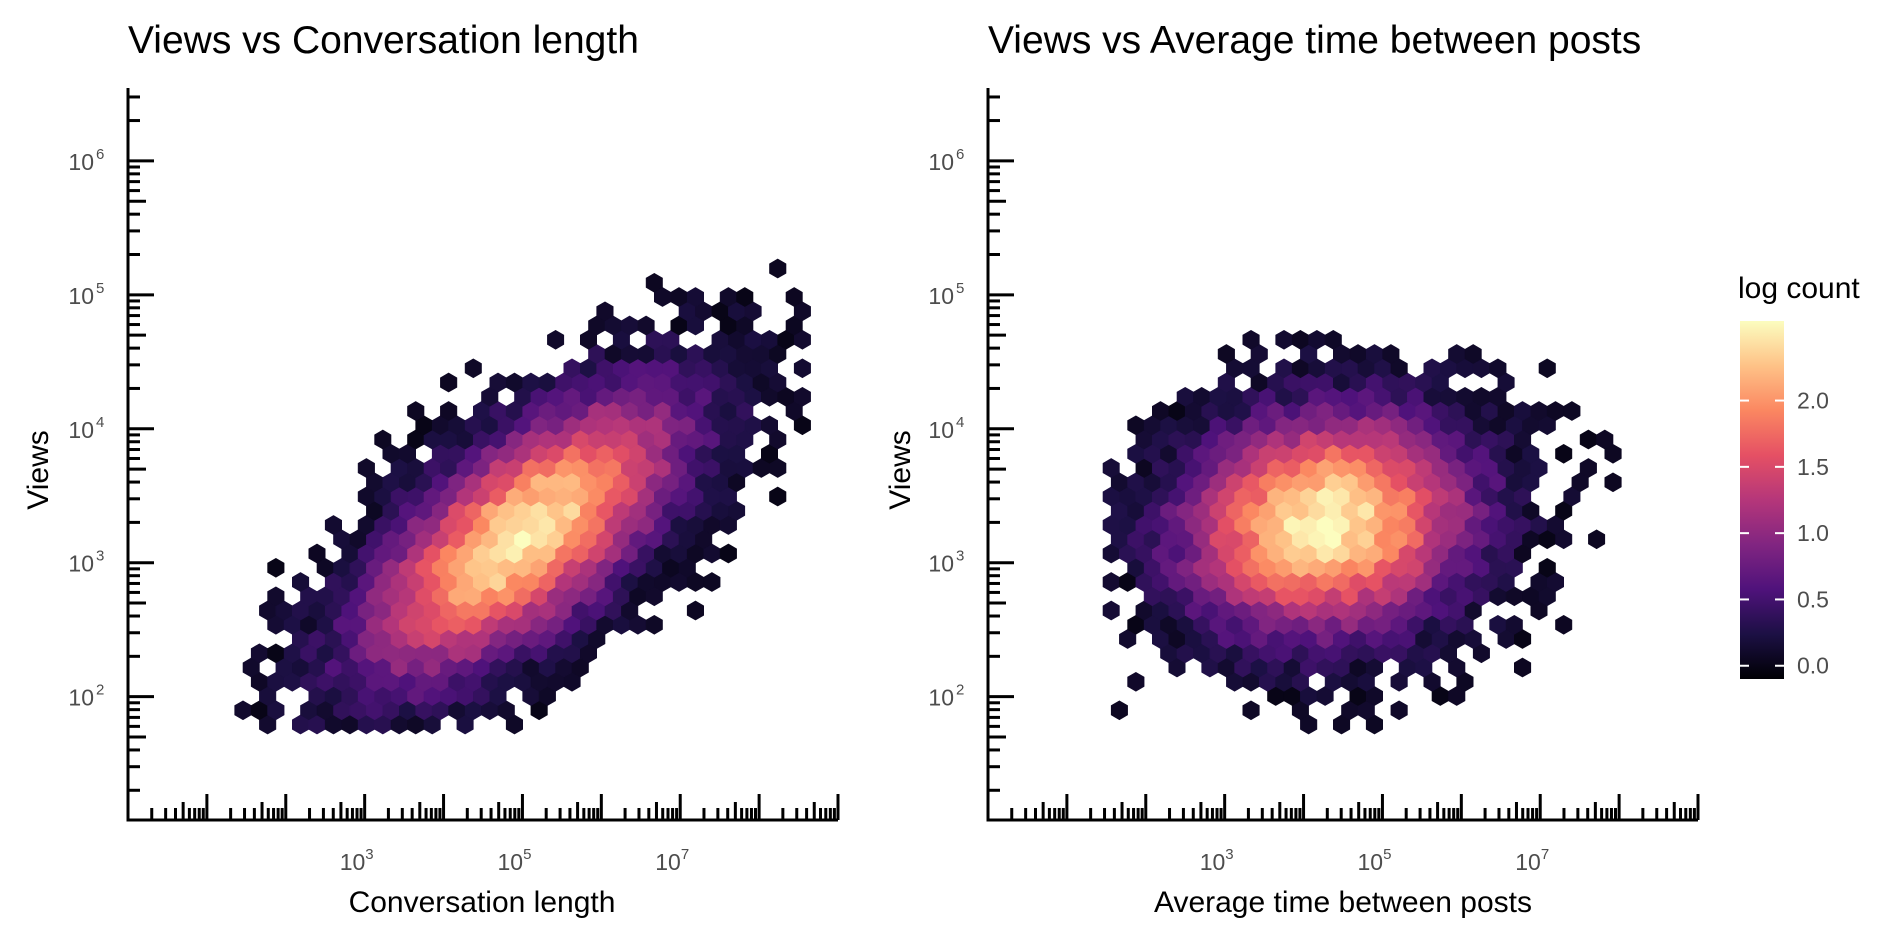 This screenshot has height=944, width=1889. What do you see at coordinates (900, 469) in the screenshot?
I see `y-axis-title: Views` at bounding box center [900, 469].